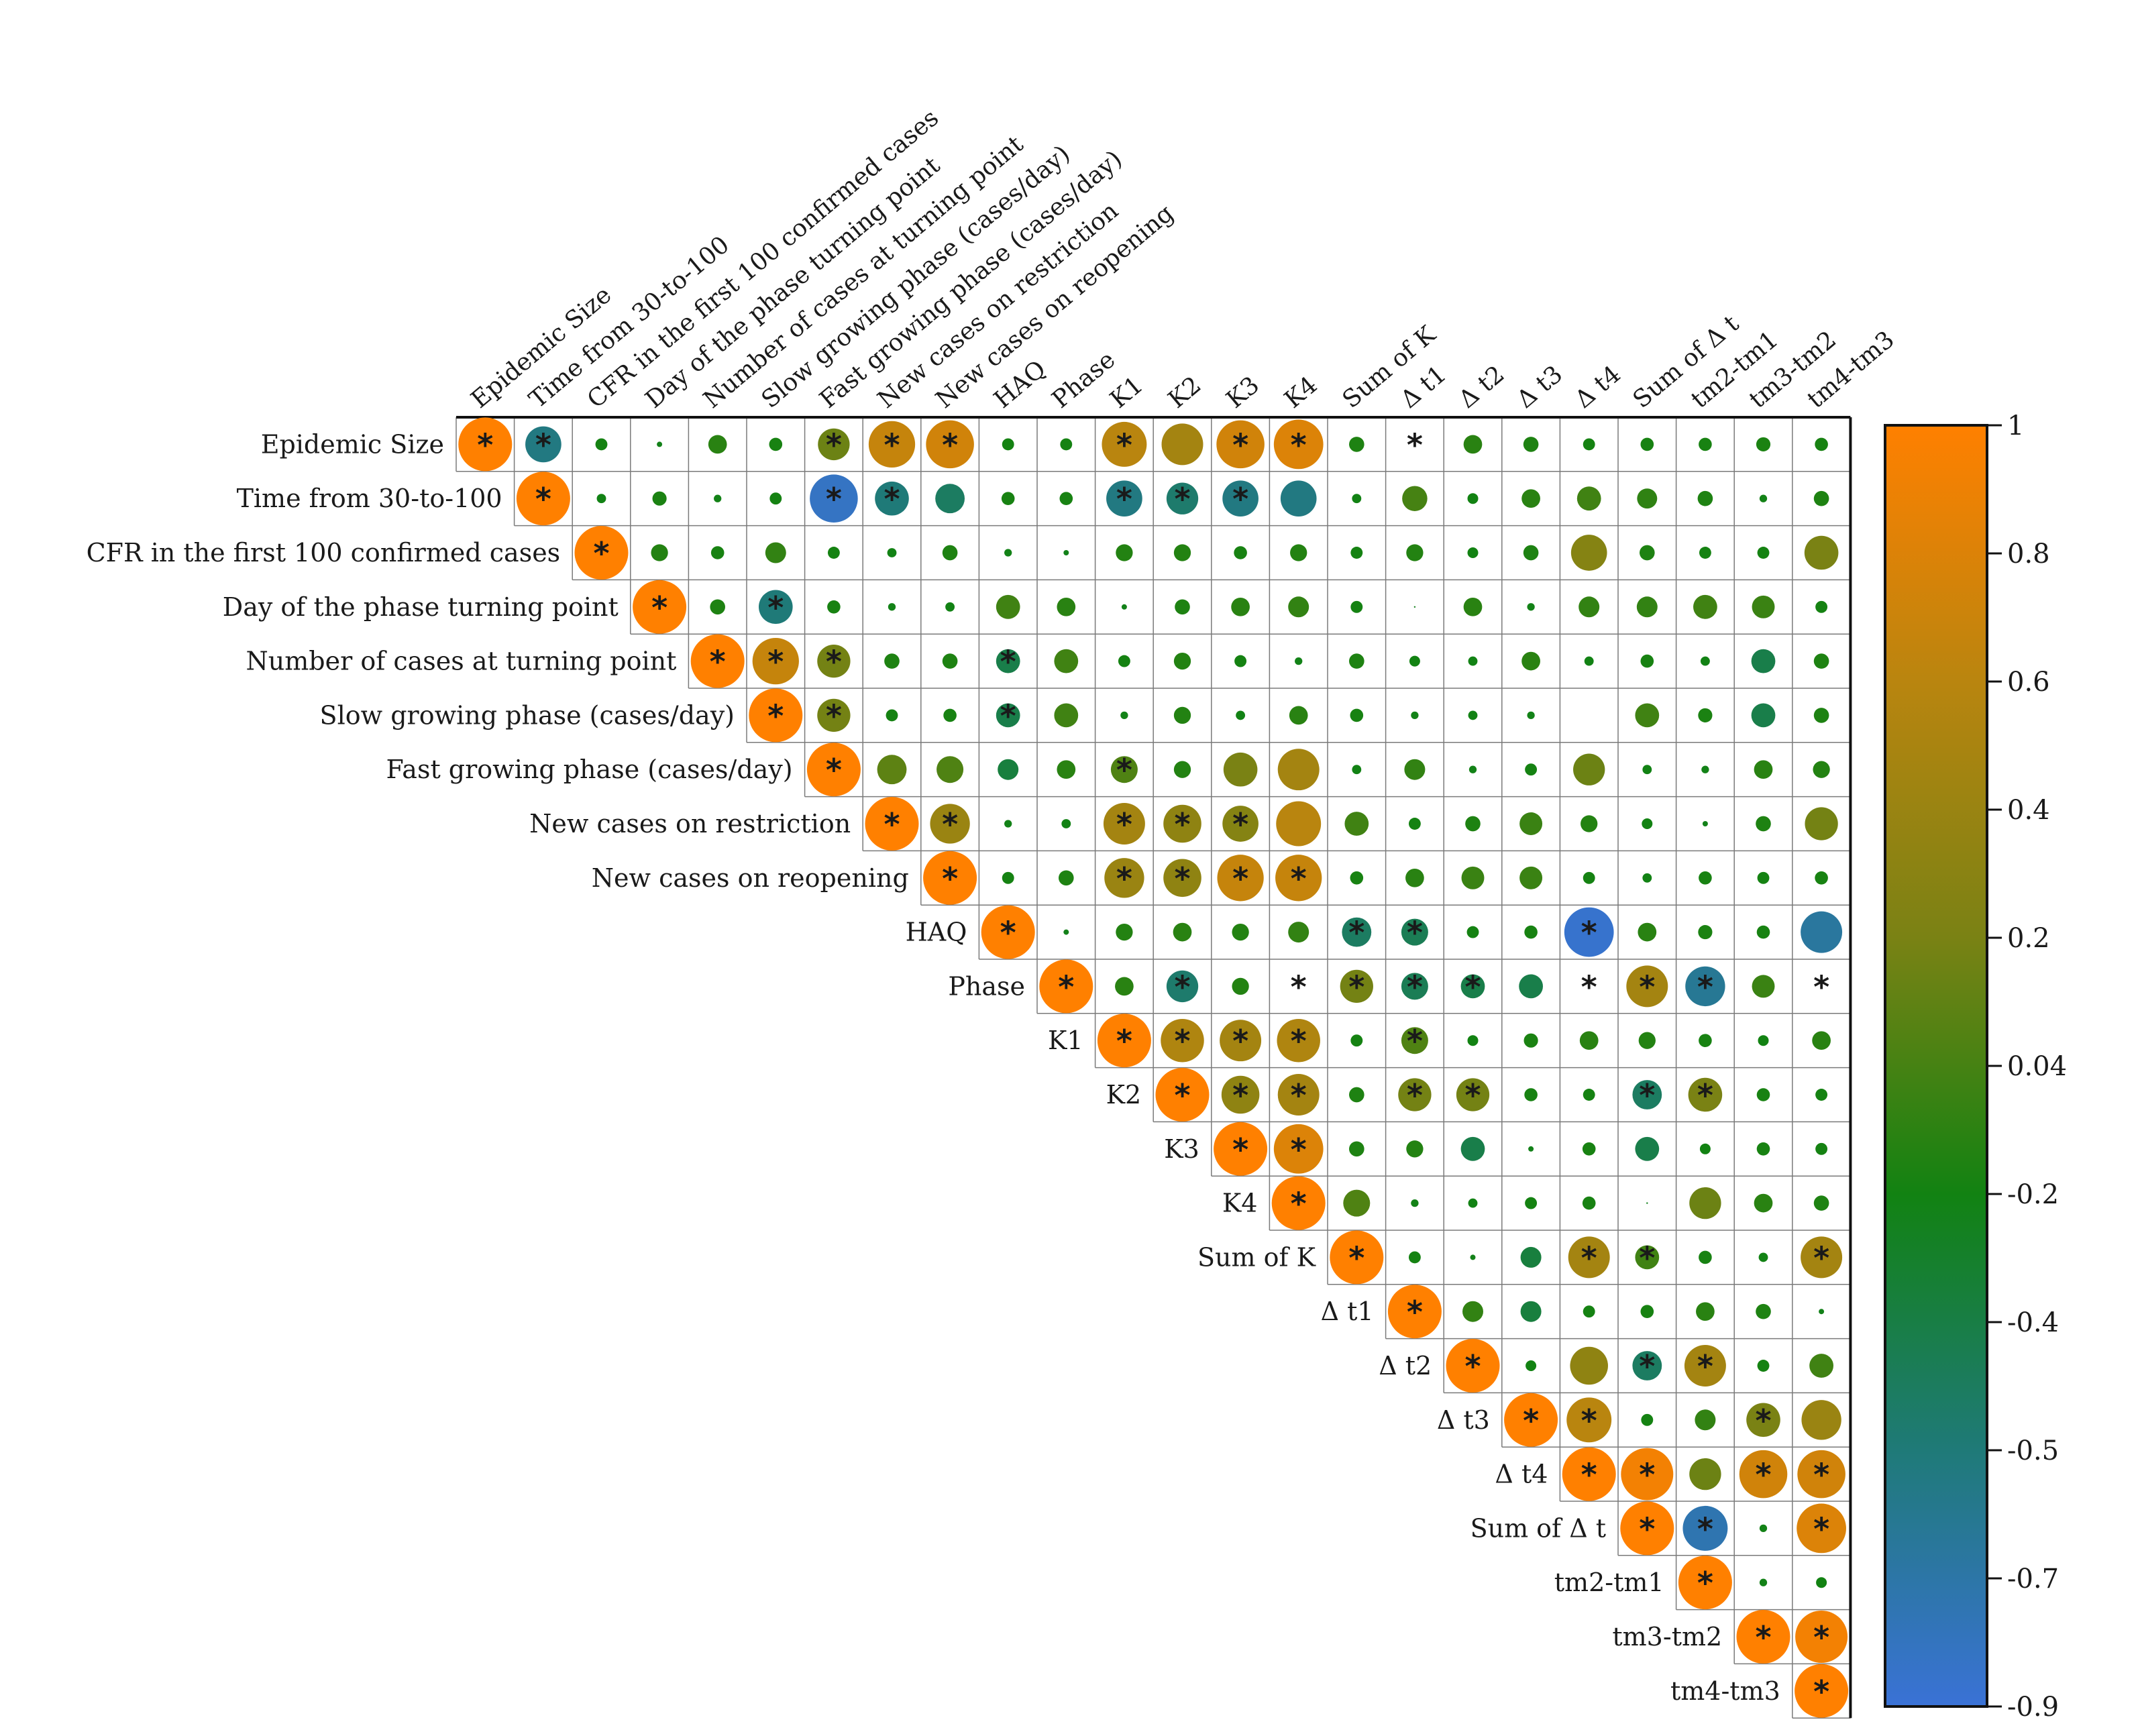  What do you see at coordinates (421, 607) in the screenshot?
I see `row-label: Day of the phase turning point` at bounding box center [421, 607].